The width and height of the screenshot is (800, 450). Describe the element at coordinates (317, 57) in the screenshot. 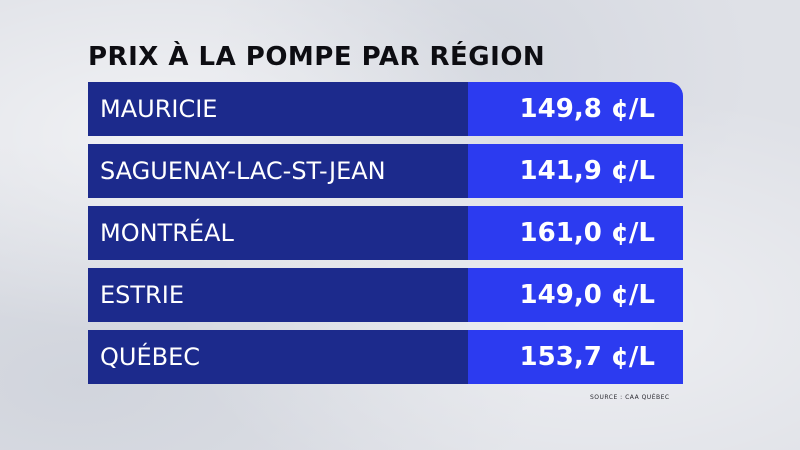

I see `chart-title: PRIX À LA POMPE PAR RÉGION` at that location.